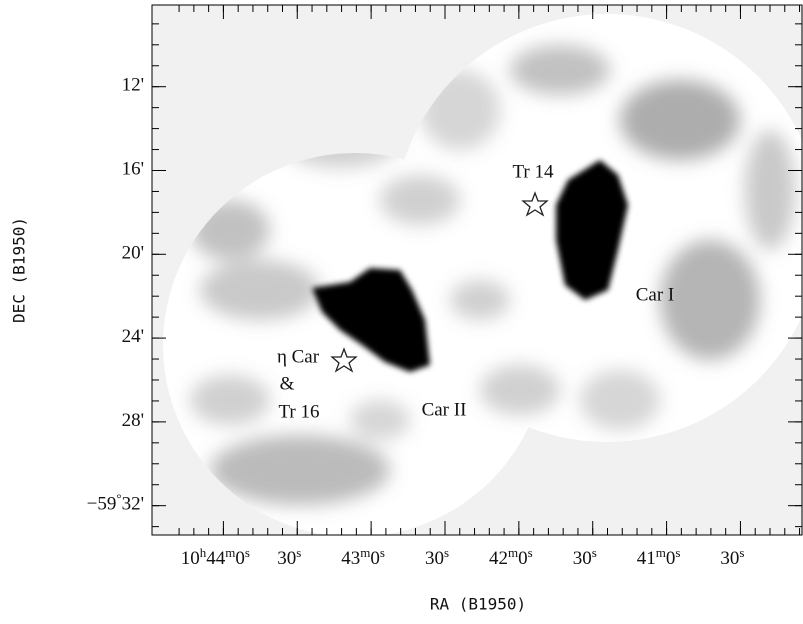 Image resolution: width=803 pixels, height=624 pixels. What do you see at coordinates (133, 420) in the screenshot?
I see `y-tick-label: 28'` at bounding box center [133, 420].